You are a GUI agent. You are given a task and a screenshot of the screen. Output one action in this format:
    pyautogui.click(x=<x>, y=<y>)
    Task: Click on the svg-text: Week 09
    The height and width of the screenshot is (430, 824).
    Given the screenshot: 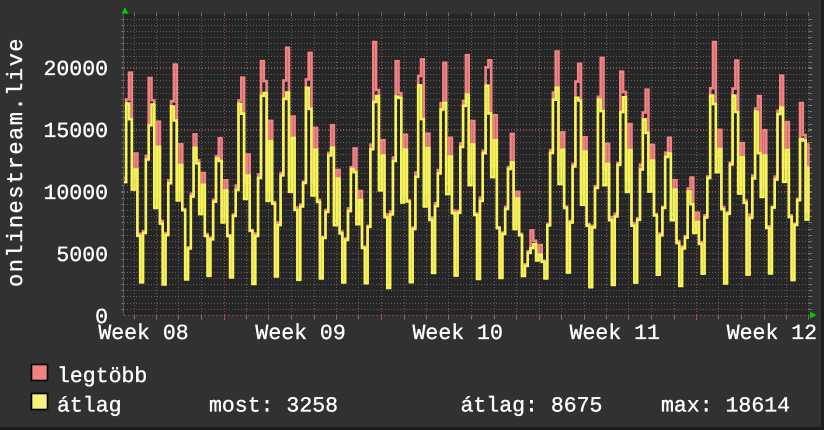 What is the action you would take?
    pyautogui.click(x=300, y=334)
    